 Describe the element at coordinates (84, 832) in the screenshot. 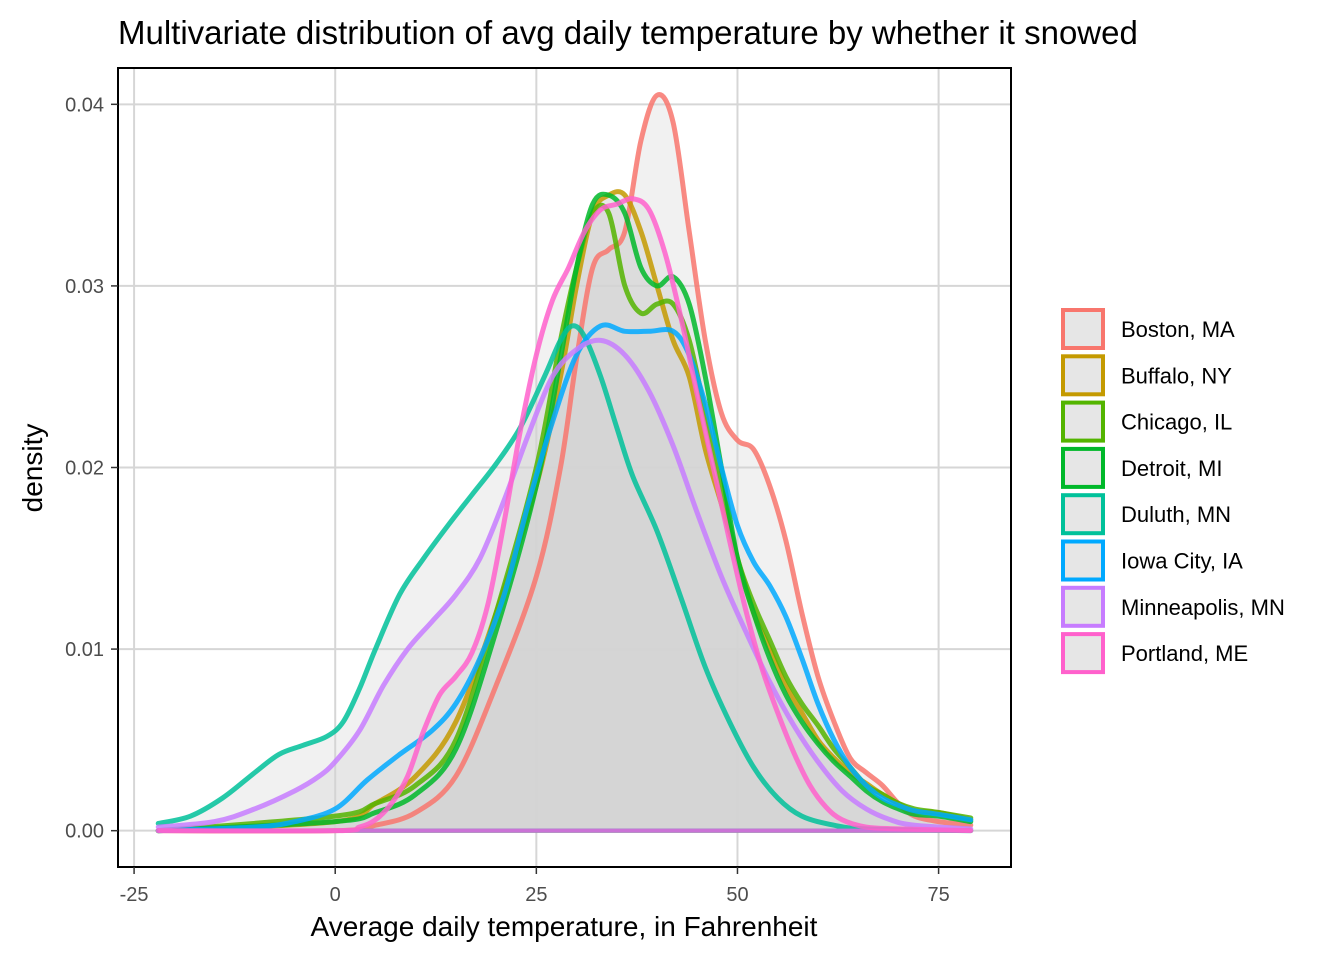

I see `y-tick-label: 0.00` at that location.